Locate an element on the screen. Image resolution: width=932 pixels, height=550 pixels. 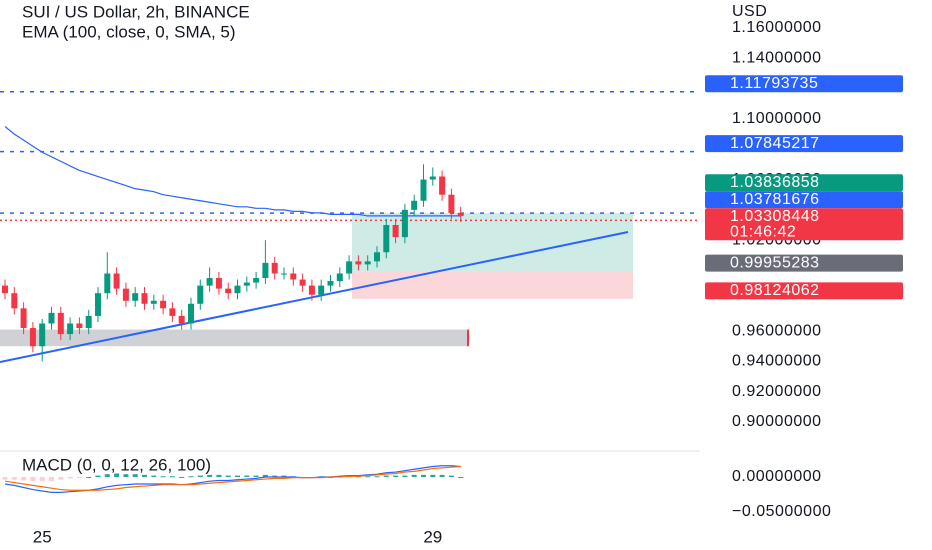
x-tick-label: 25 is located at coordinates (42, 536).